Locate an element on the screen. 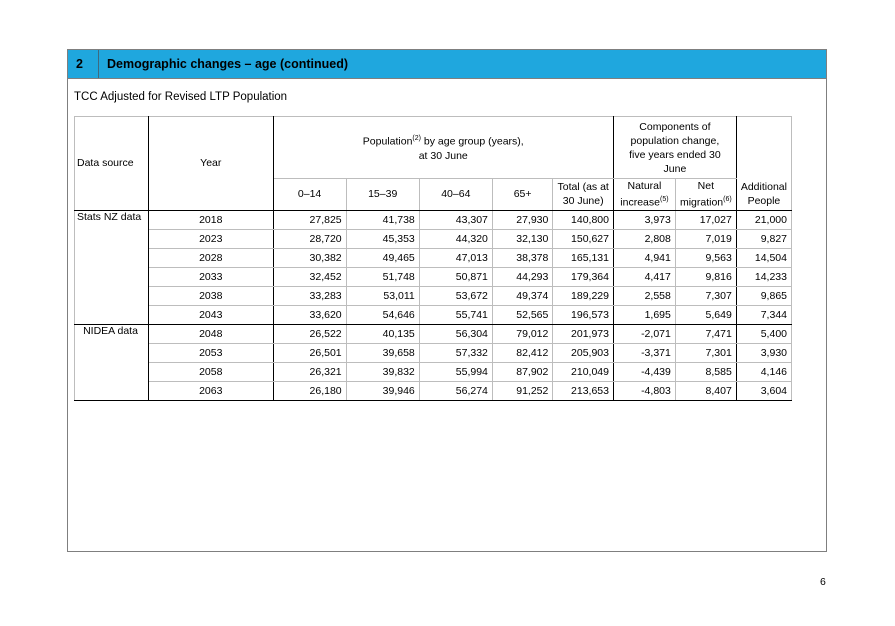 Image resolution: width=895 pixels, height=626 pixels. net-migration-cell: 8,585 is located at coordinates (705, 371).